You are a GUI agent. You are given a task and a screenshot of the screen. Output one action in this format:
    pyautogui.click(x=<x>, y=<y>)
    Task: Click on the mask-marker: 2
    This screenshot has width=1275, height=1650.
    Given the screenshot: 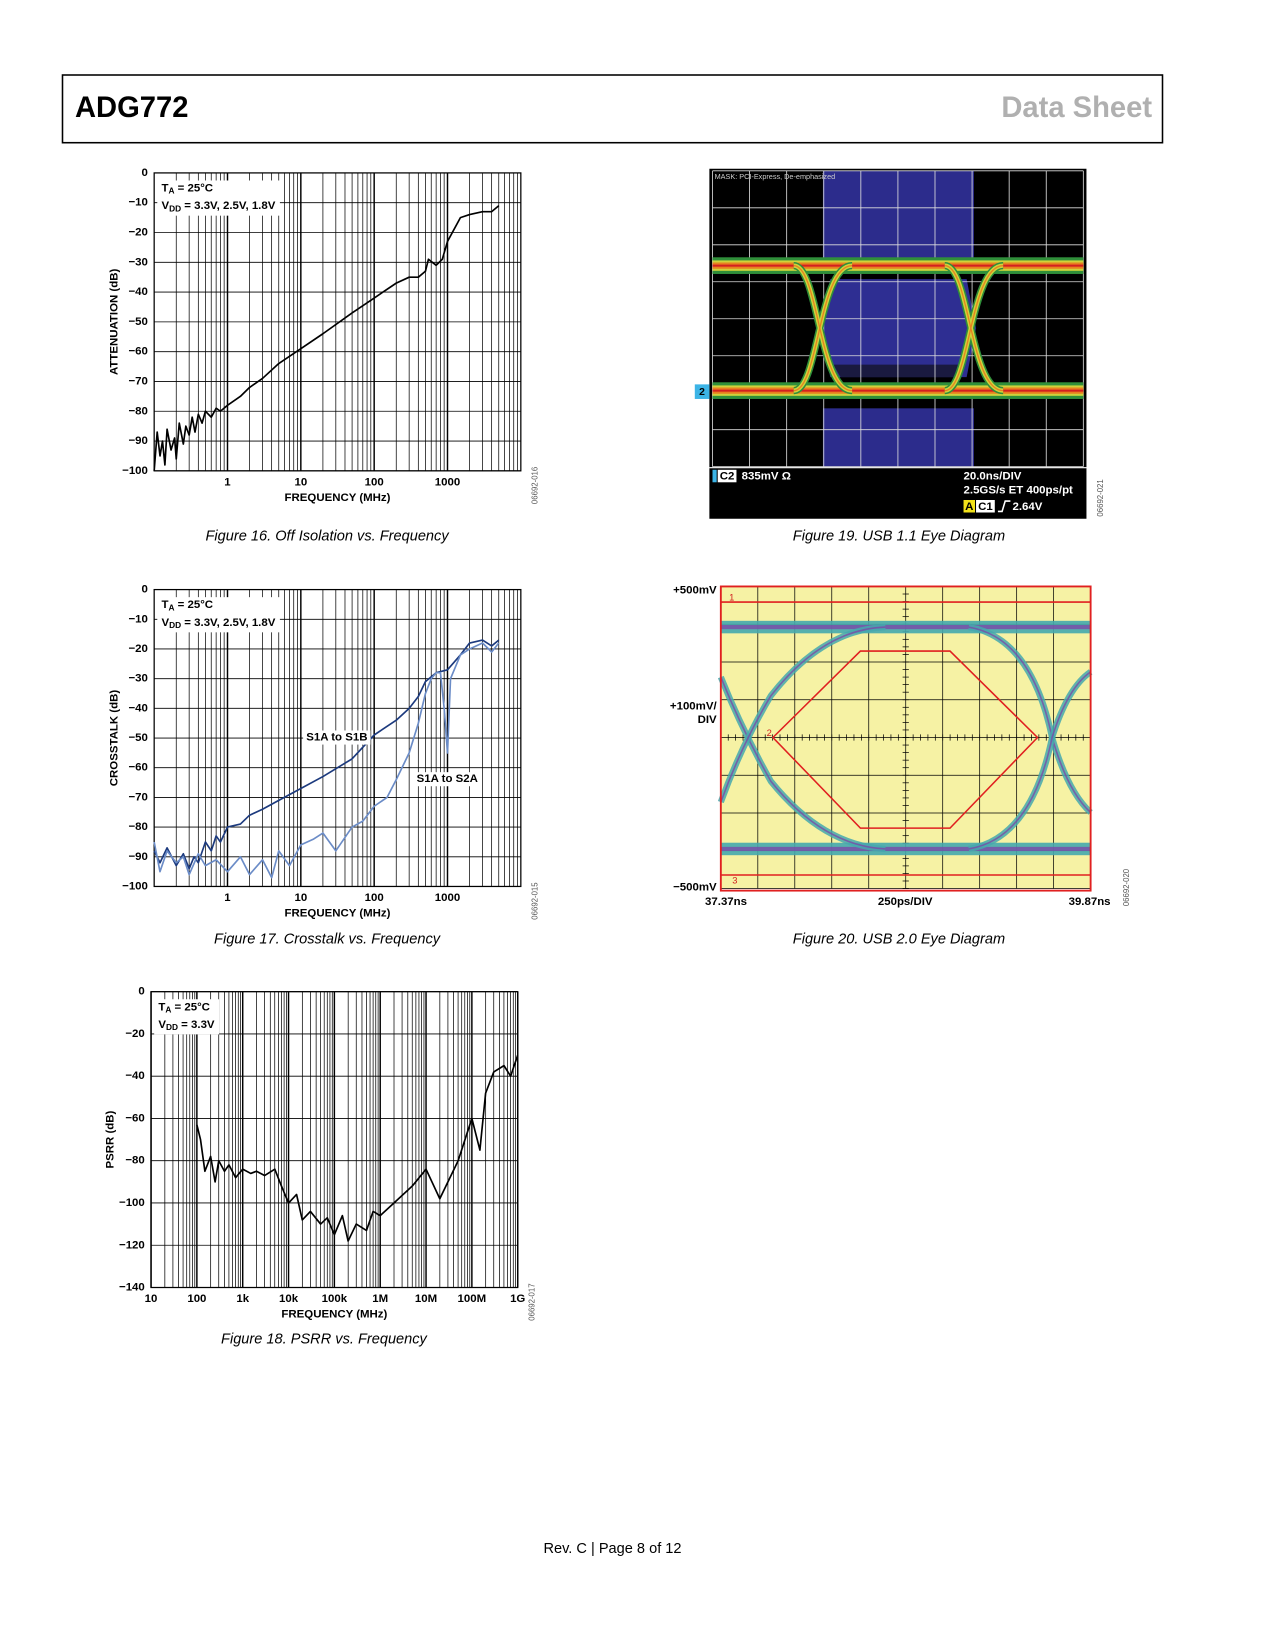 What is the action you would take?
    pyautogui.click(x=769, y=733)
    